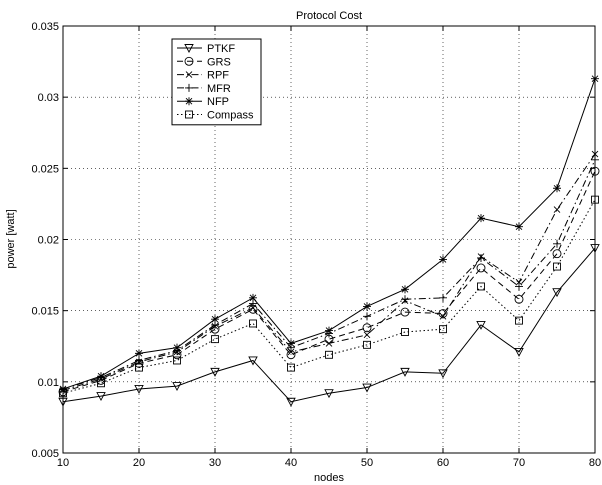 This screenshot has height=485, width=602. Describe the element at coordinates (218, 102) in the screenshot. I see `legend-label-nfp: NFP` at that location.